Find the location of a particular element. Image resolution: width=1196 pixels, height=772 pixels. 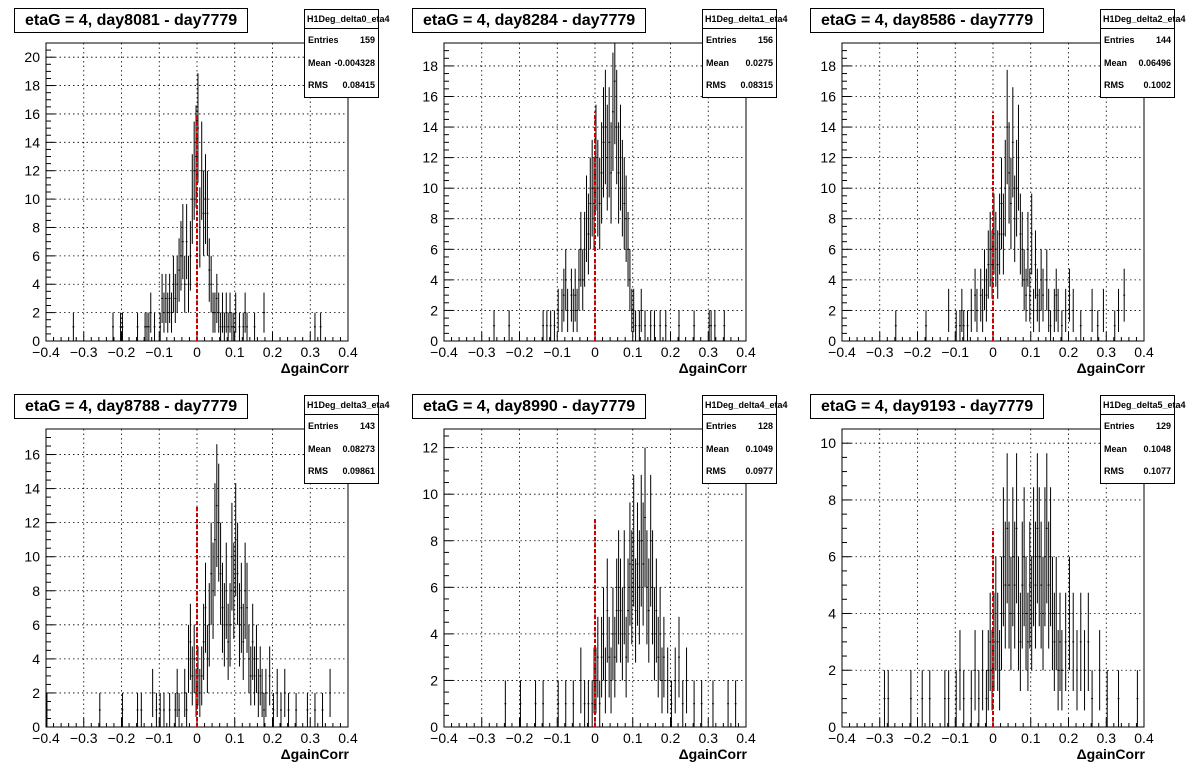

stats-value: 0.08415 is located at coordinates (358, 85).